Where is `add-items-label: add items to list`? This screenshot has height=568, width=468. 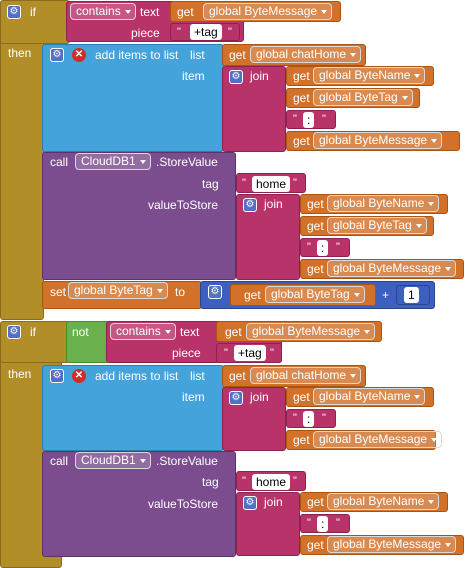 add-items-label: add items to list is located at coordinates (137, 55).